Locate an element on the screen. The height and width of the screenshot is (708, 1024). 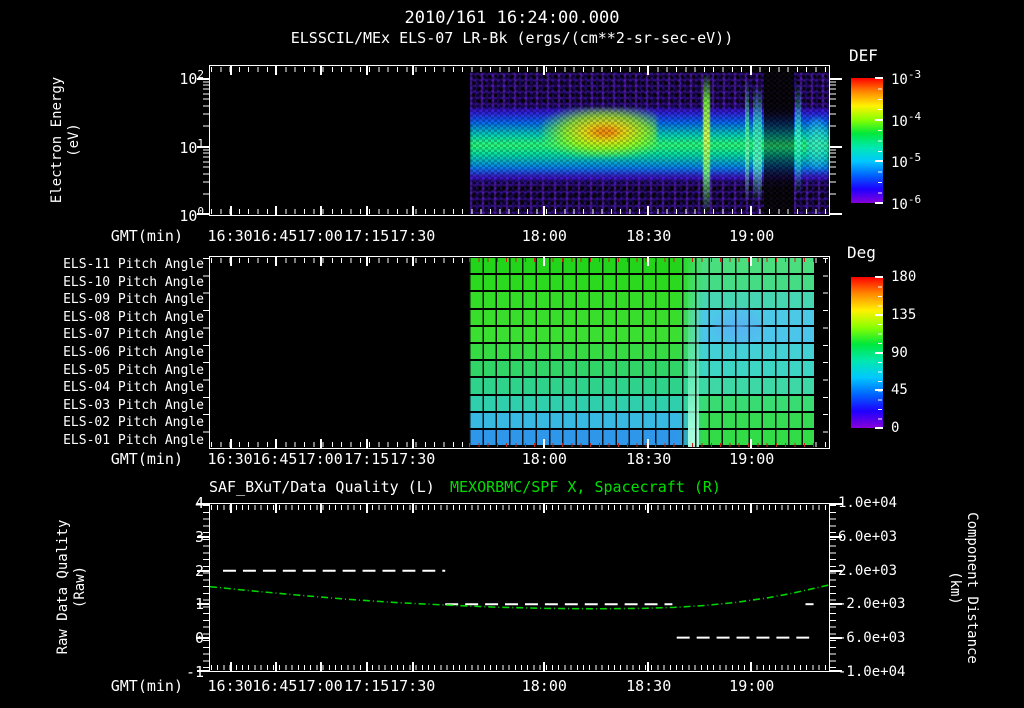
quality-title-left: SAF_BXuT/Data Quality (L) is located at coordinates (322, 487).